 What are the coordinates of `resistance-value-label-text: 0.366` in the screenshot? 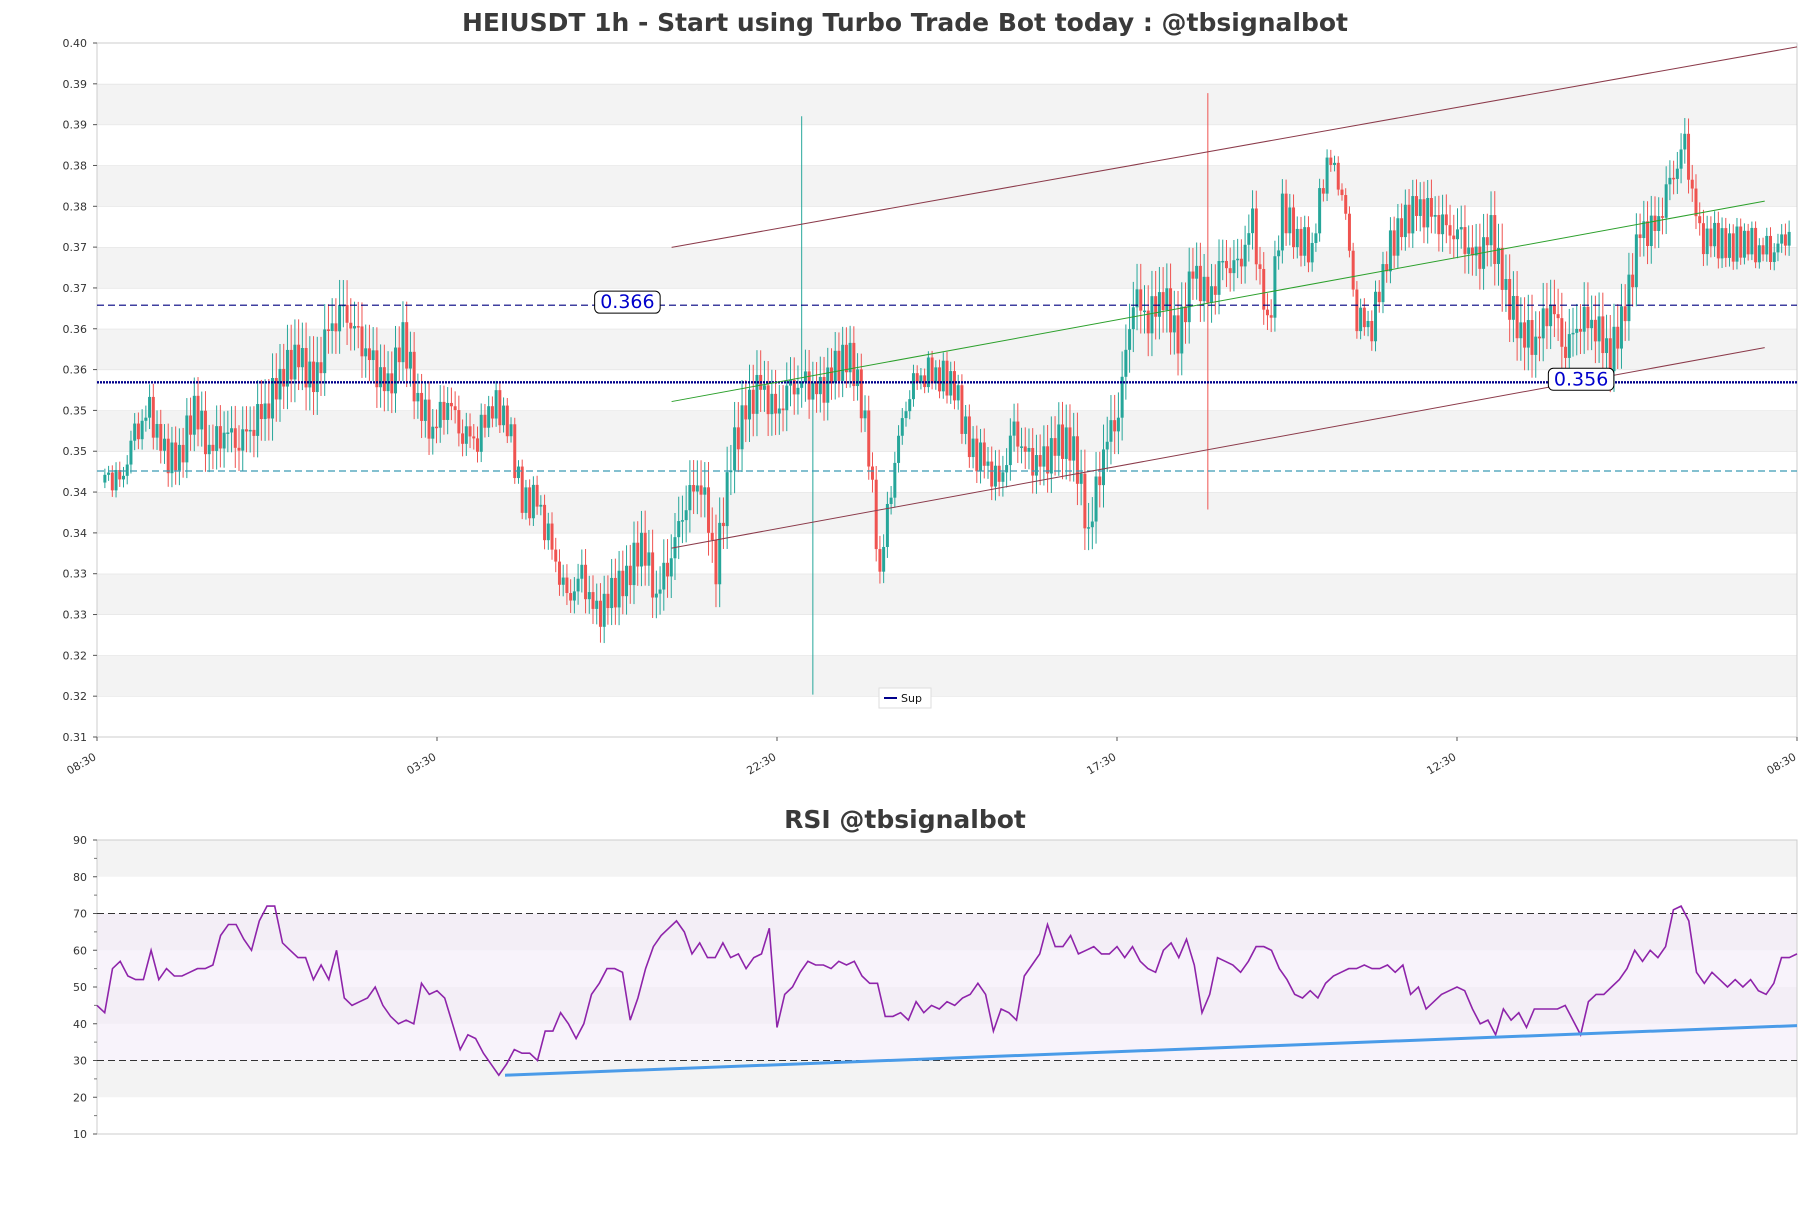 It's located at (627, 302).